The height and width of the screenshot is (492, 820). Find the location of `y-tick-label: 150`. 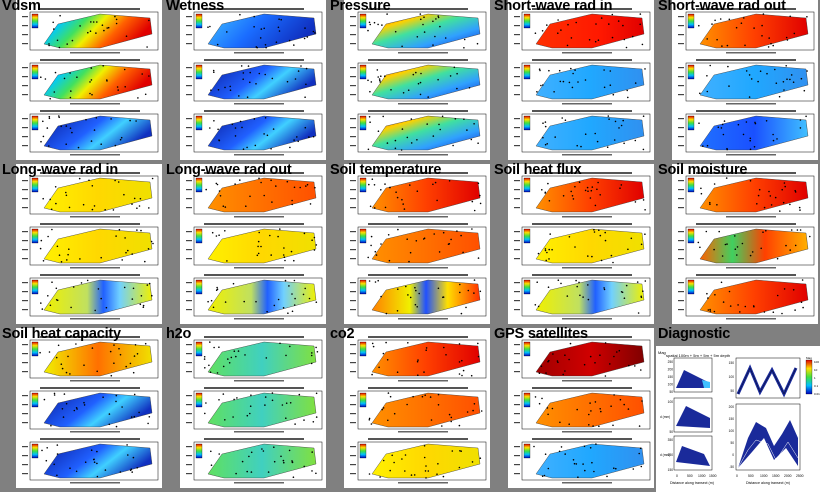

y-tick-label: 150 is located at coordinates (732, 363).